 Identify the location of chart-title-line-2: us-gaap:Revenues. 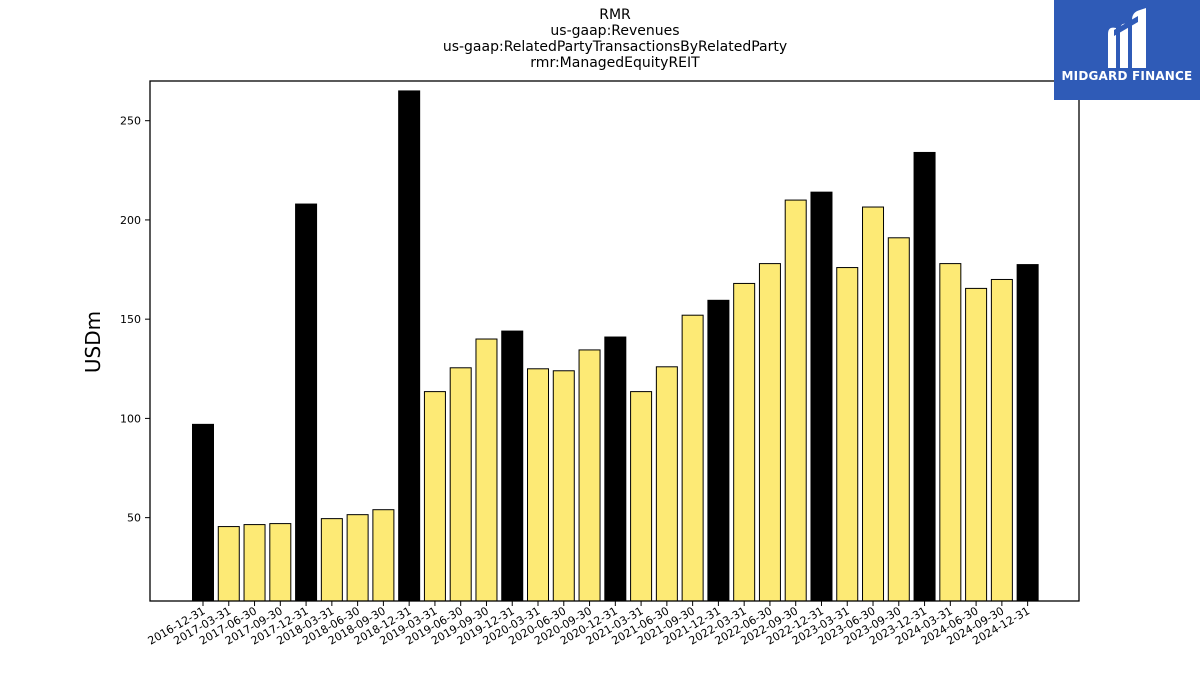
(615, 31).